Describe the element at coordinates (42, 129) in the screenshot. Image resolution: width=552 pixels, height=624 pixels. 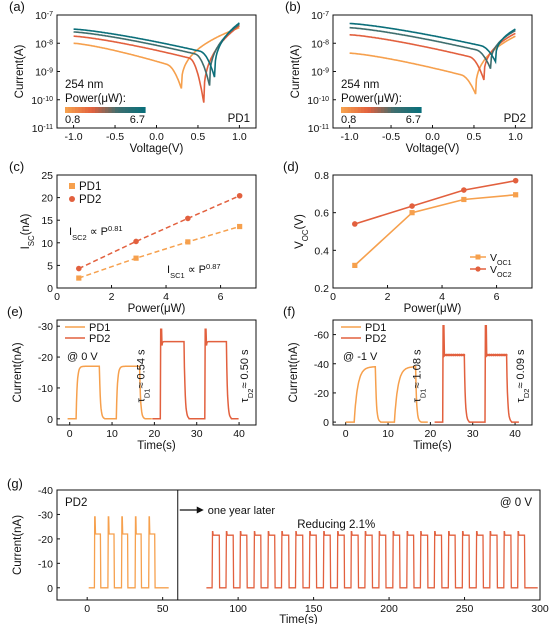
I see `y-tick-label: 10-11` at that location.